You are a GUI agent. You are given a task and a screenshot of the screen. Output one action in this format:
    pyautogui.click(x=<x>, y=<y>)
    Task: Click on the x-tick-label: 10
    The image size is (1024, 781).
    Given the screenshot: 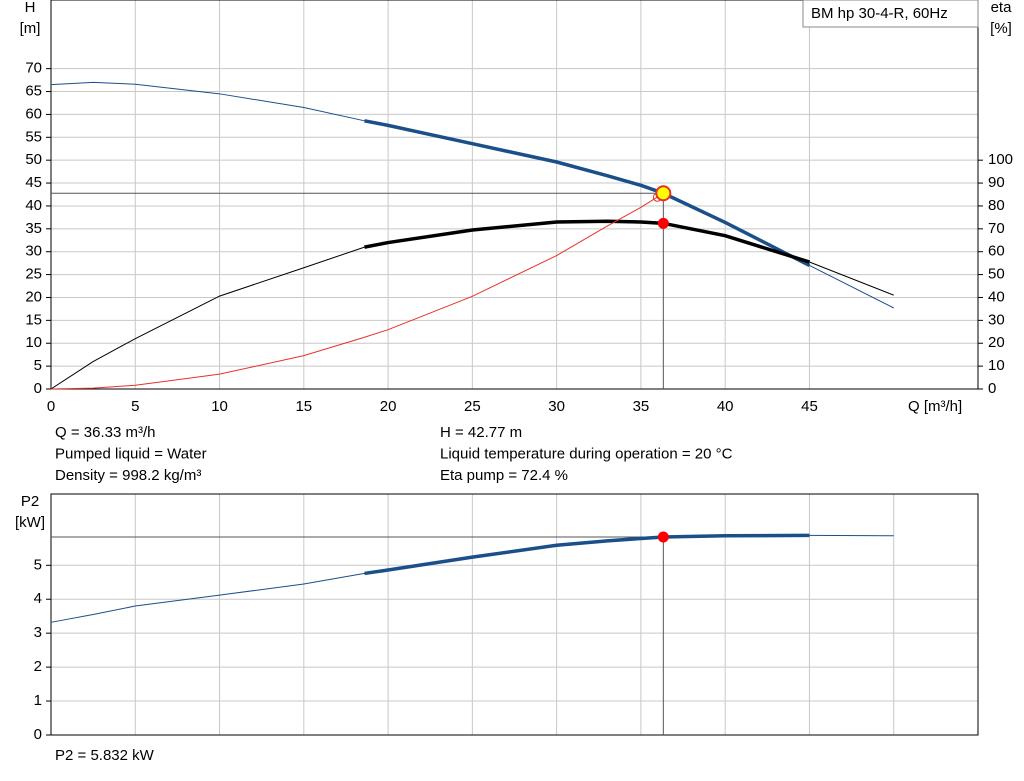 What is the action you would take?
    pyautogui.click(x=219, y=406)
    